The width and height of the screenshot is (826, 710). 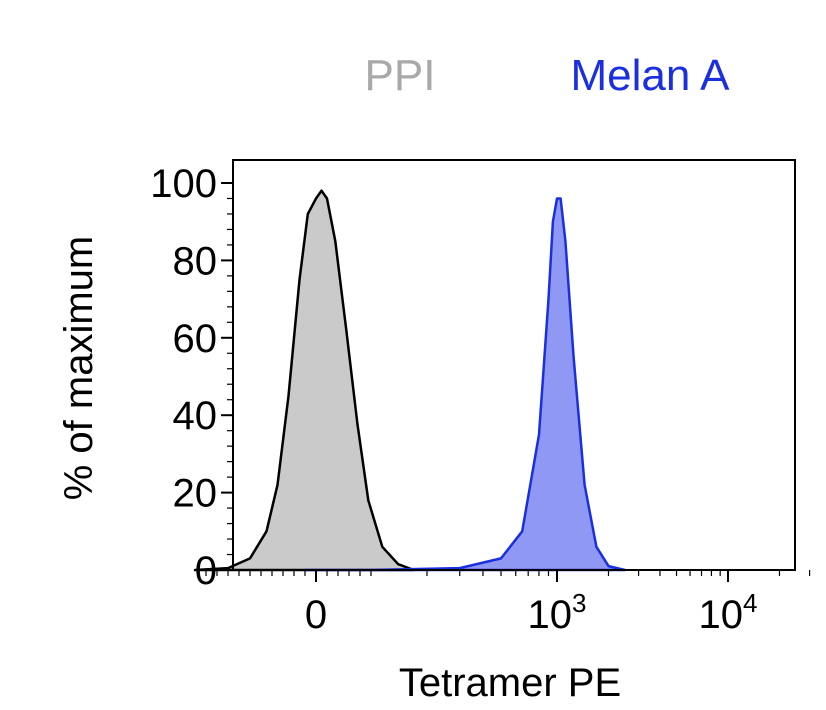 What do you see at coordinates (195, 261) in the screenshot?
I see `y-tick-label: 80` at bounding box center [195, 261].